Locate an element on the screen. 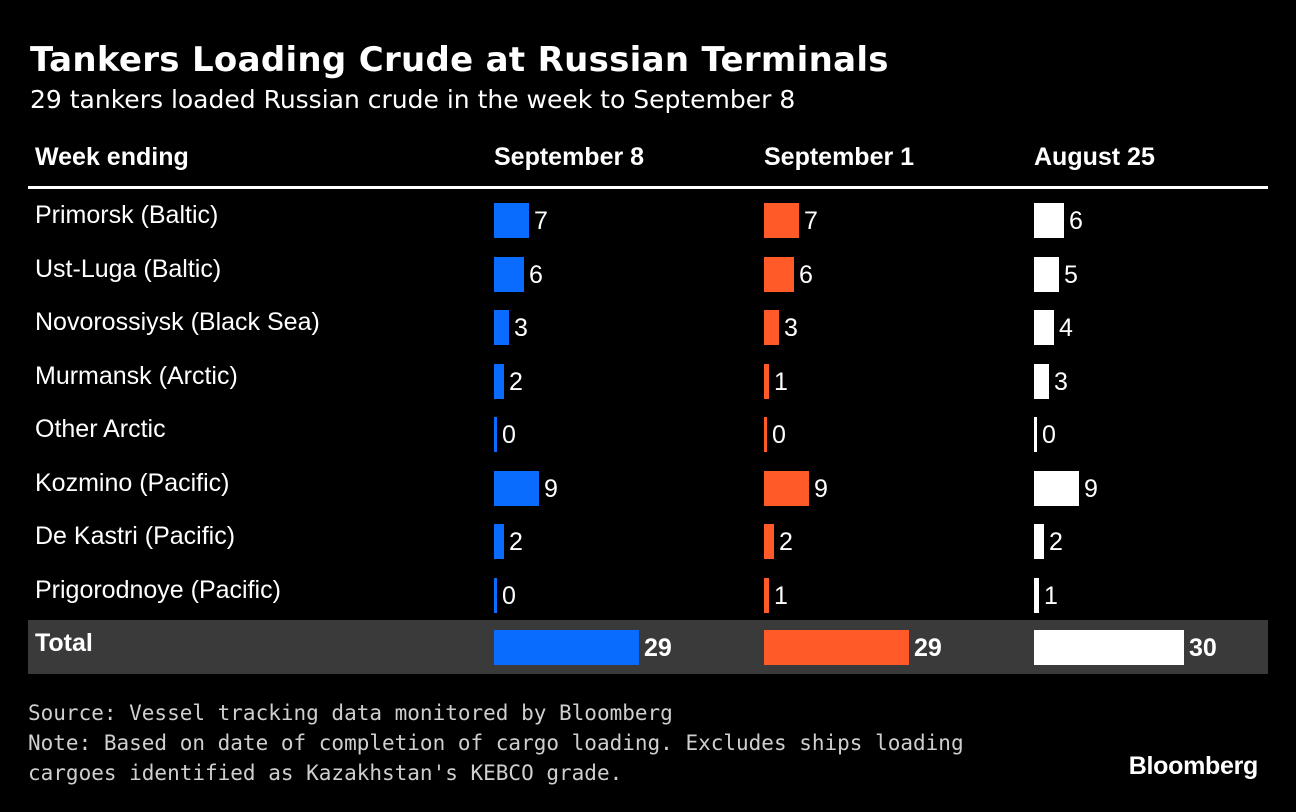 Image resolution: width=1296 pixels, height=812 pixels. value-total-sep1: 29 is located at coordinates (928, 648).